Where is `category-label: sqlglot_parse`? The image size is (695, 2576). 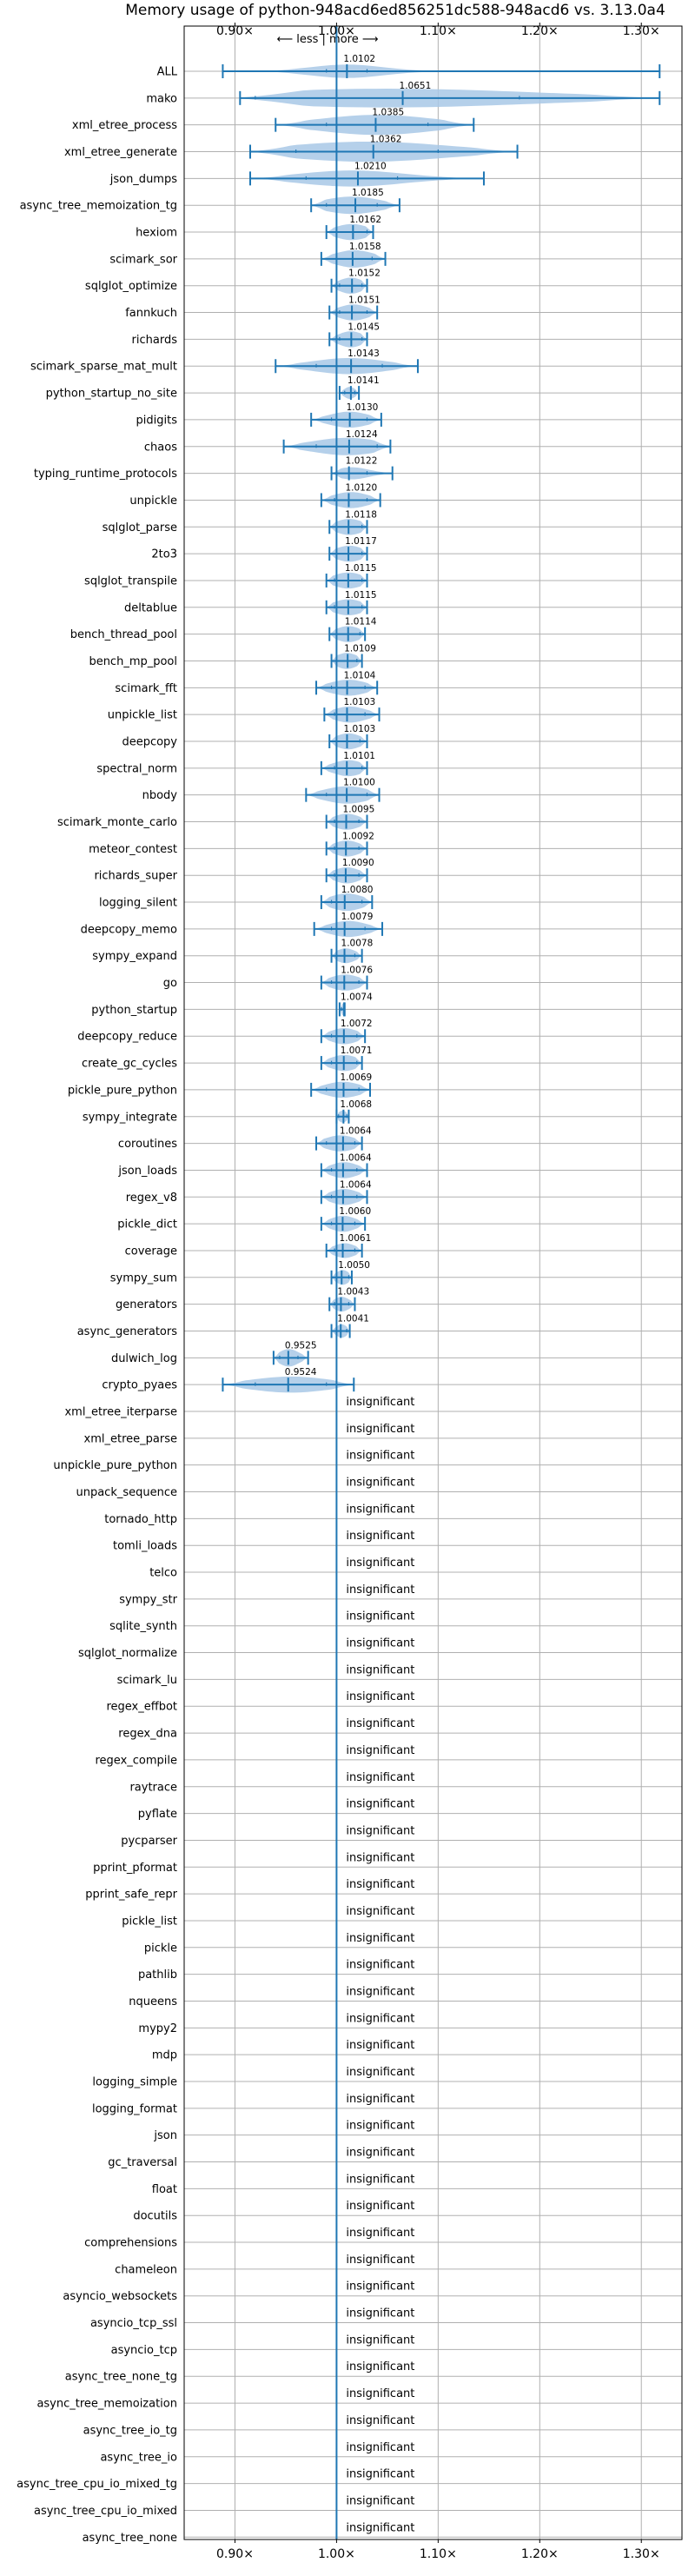
category-label: sqlglot_parse is located at coordinates (140, 527).